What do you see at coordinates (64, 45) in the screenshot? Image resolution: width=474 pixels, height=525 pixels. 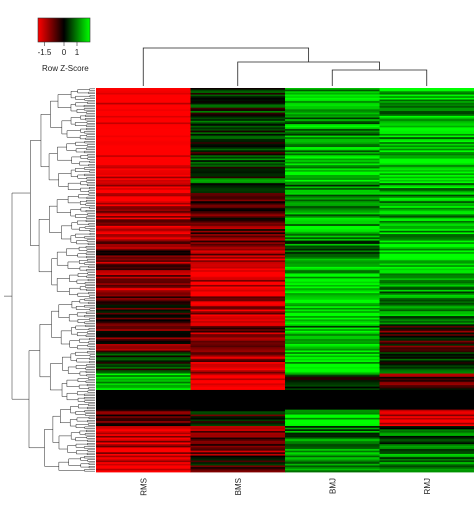 I see `color-key: -1.5 0 1 Row Z-Score` at bounding box center [64, 45].